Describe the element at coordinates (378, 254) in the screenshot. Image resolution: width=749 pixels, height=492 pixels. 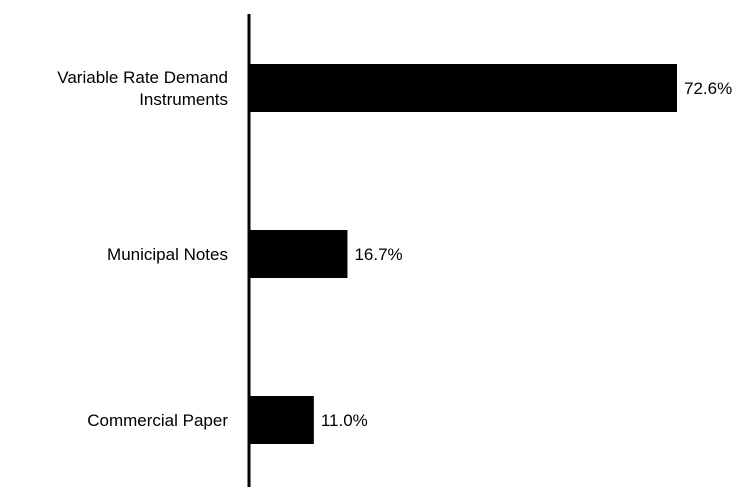
I see `value-label-2: 16.7%` at that location.